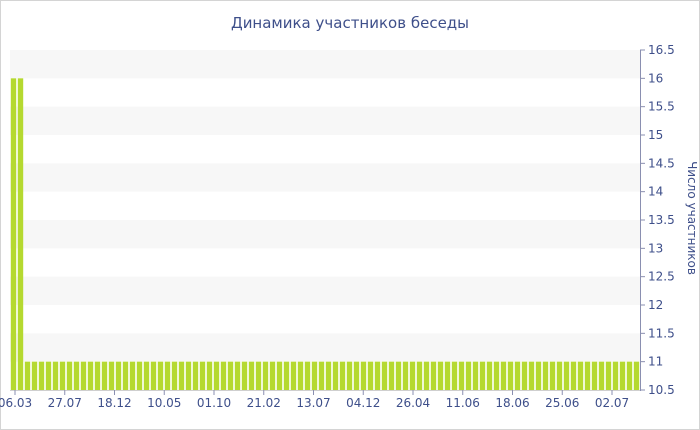  What do you see at coordinates (655, 248) in the screenshot?
I see `y-tick-label: 13` at bounding box center [655, 248].